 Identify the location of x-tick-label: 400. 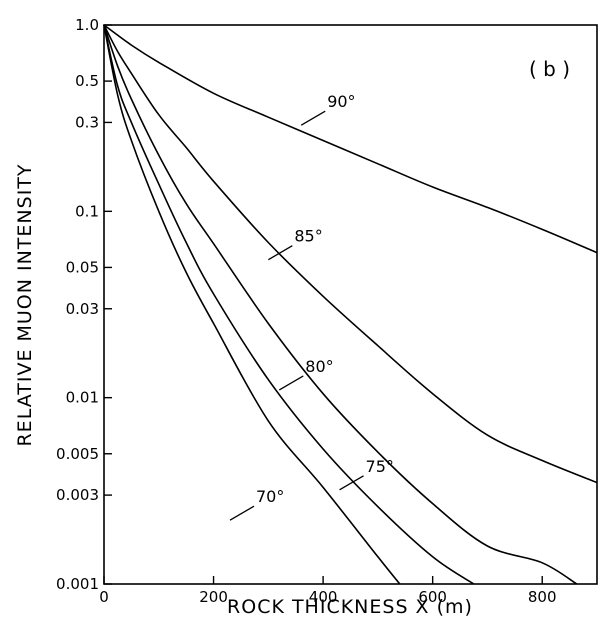
(323, 597).